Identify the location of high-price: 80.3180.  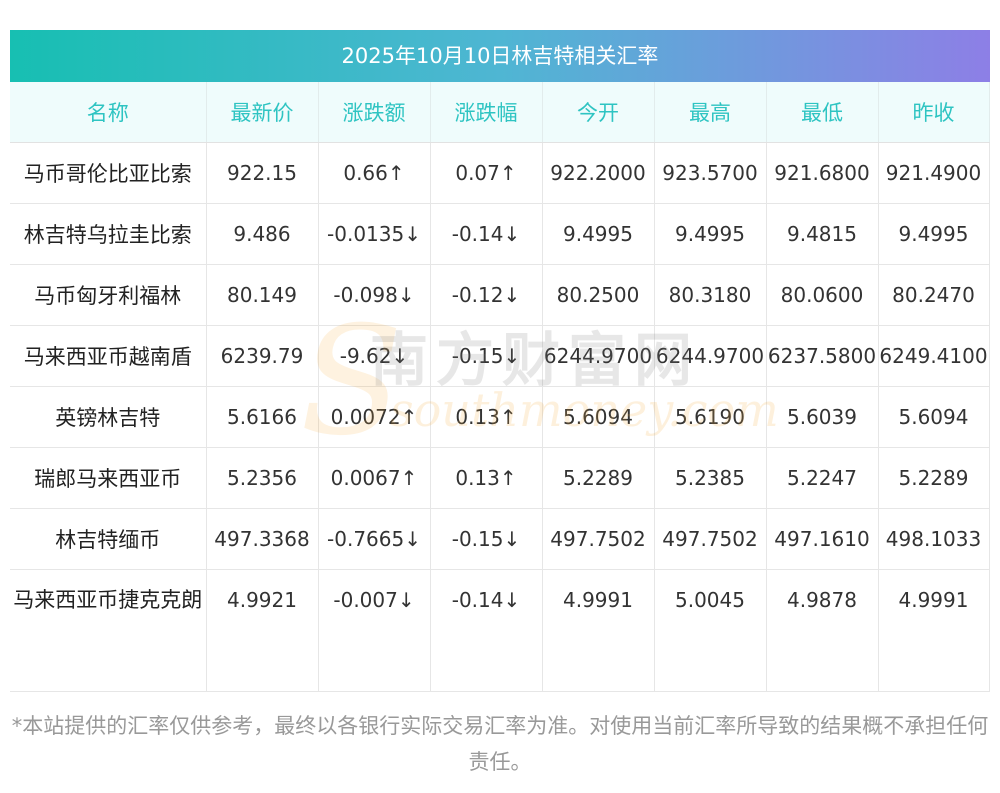
(710, 295).